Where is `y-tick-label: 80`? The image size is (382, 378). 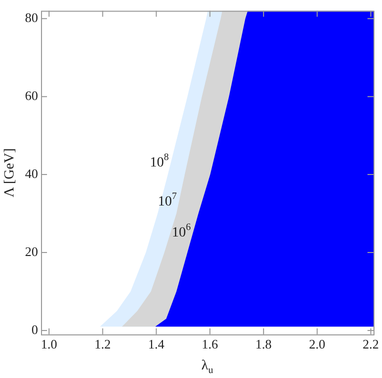 y-tick-label: 80 is located at coordinates (31, 18).